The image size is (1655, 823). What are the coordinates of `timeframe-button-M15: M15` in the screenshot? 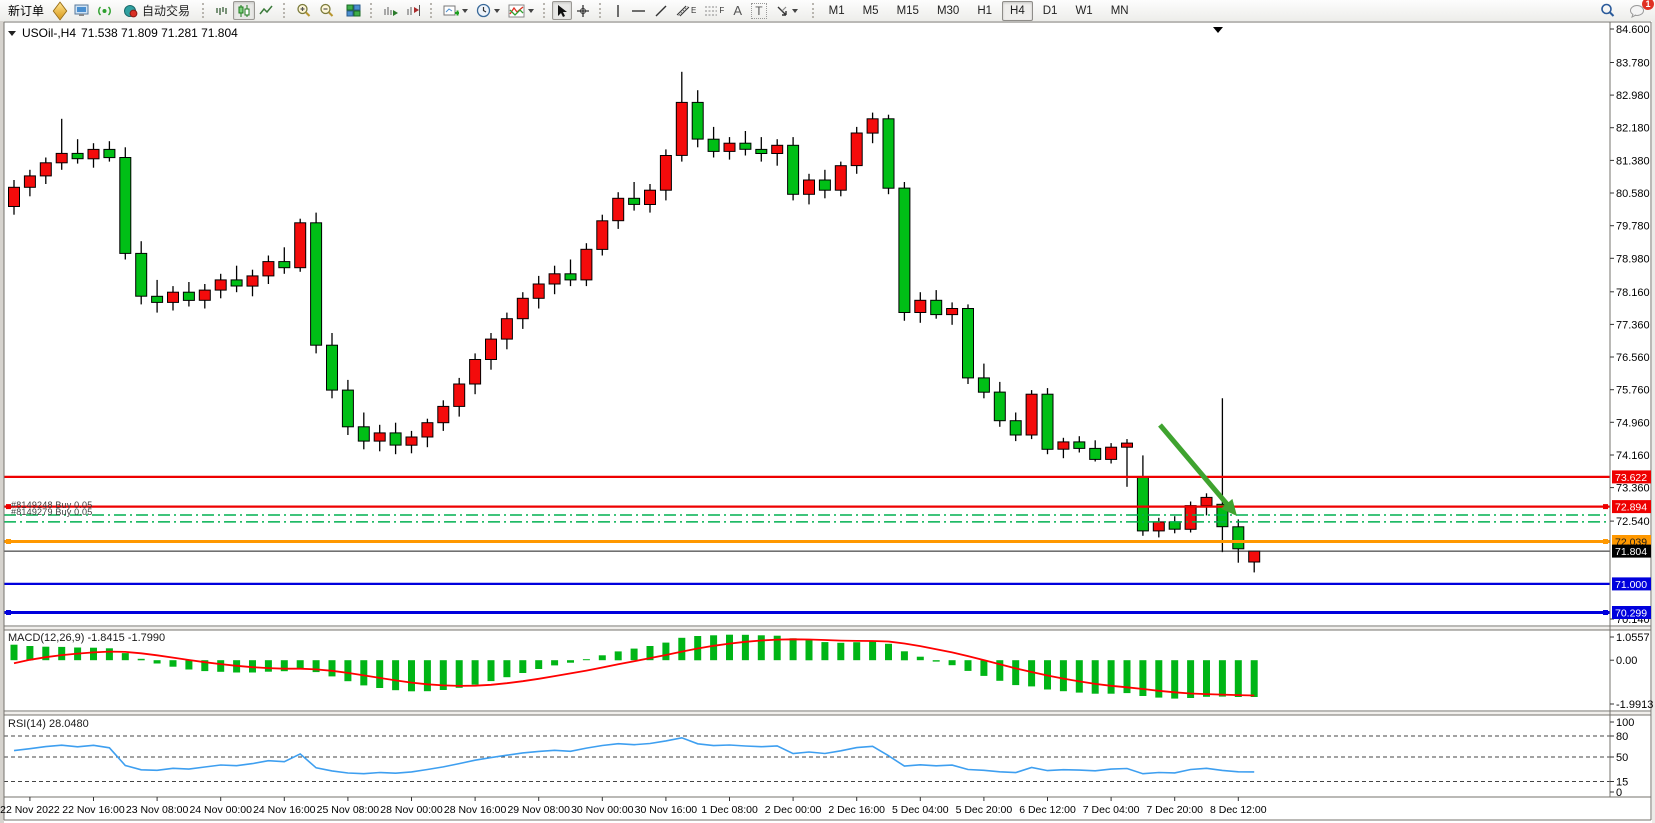 It's located at (907, 10).